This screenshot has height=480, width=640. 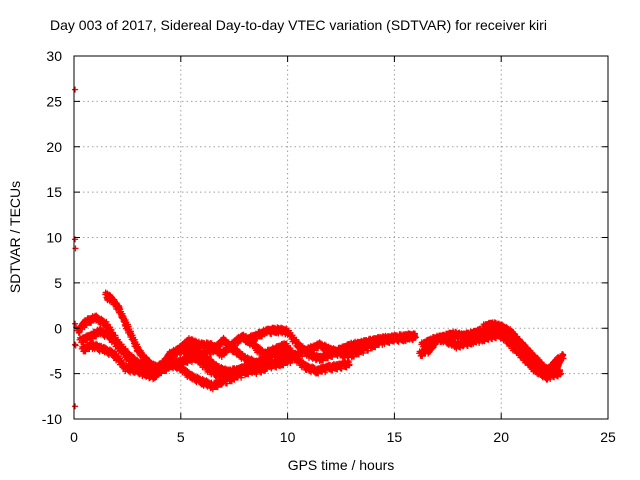 What do you see at coordinates (58, 328) in the screenshot?
I see `y-tick-label: 0` at bounding box center [58, 328].